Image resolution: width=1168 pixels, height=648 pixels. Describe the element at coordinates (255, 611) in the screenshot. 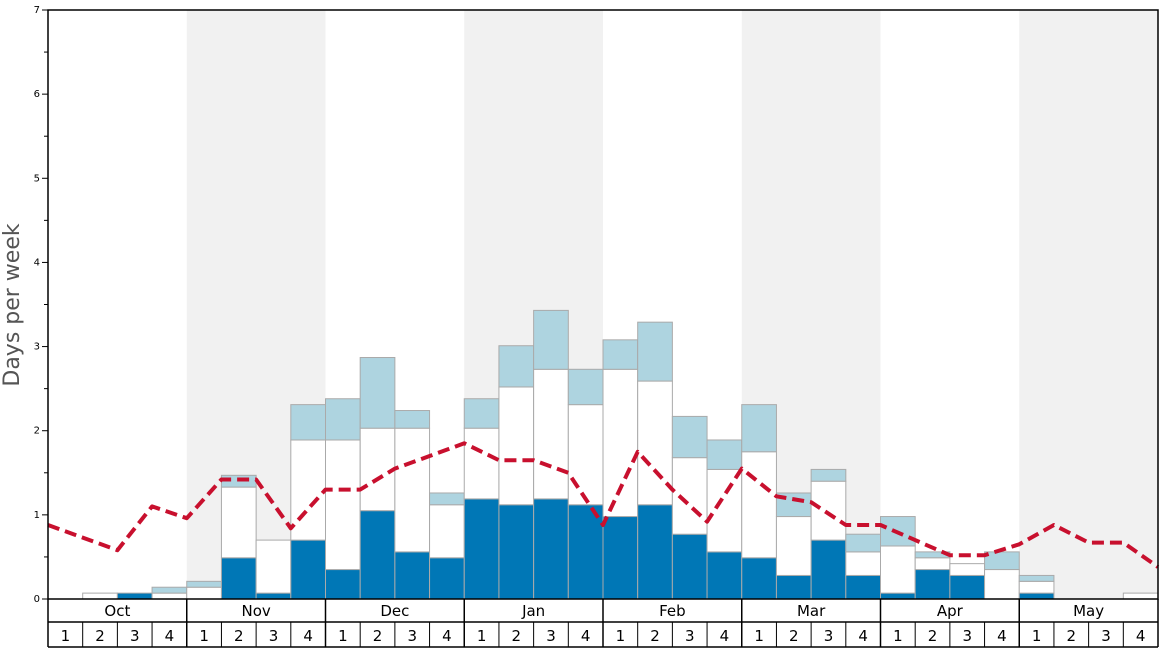

I see `month-label-nov: Nov` at that location.